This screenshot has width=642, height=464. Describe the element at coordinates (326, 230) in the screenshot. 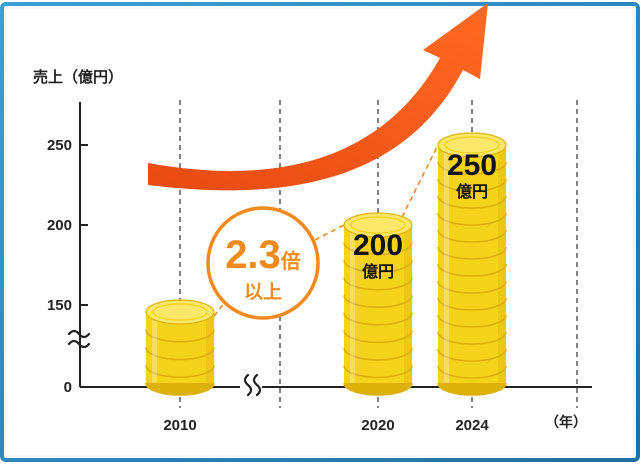

I see `growth-connectors` at that location.